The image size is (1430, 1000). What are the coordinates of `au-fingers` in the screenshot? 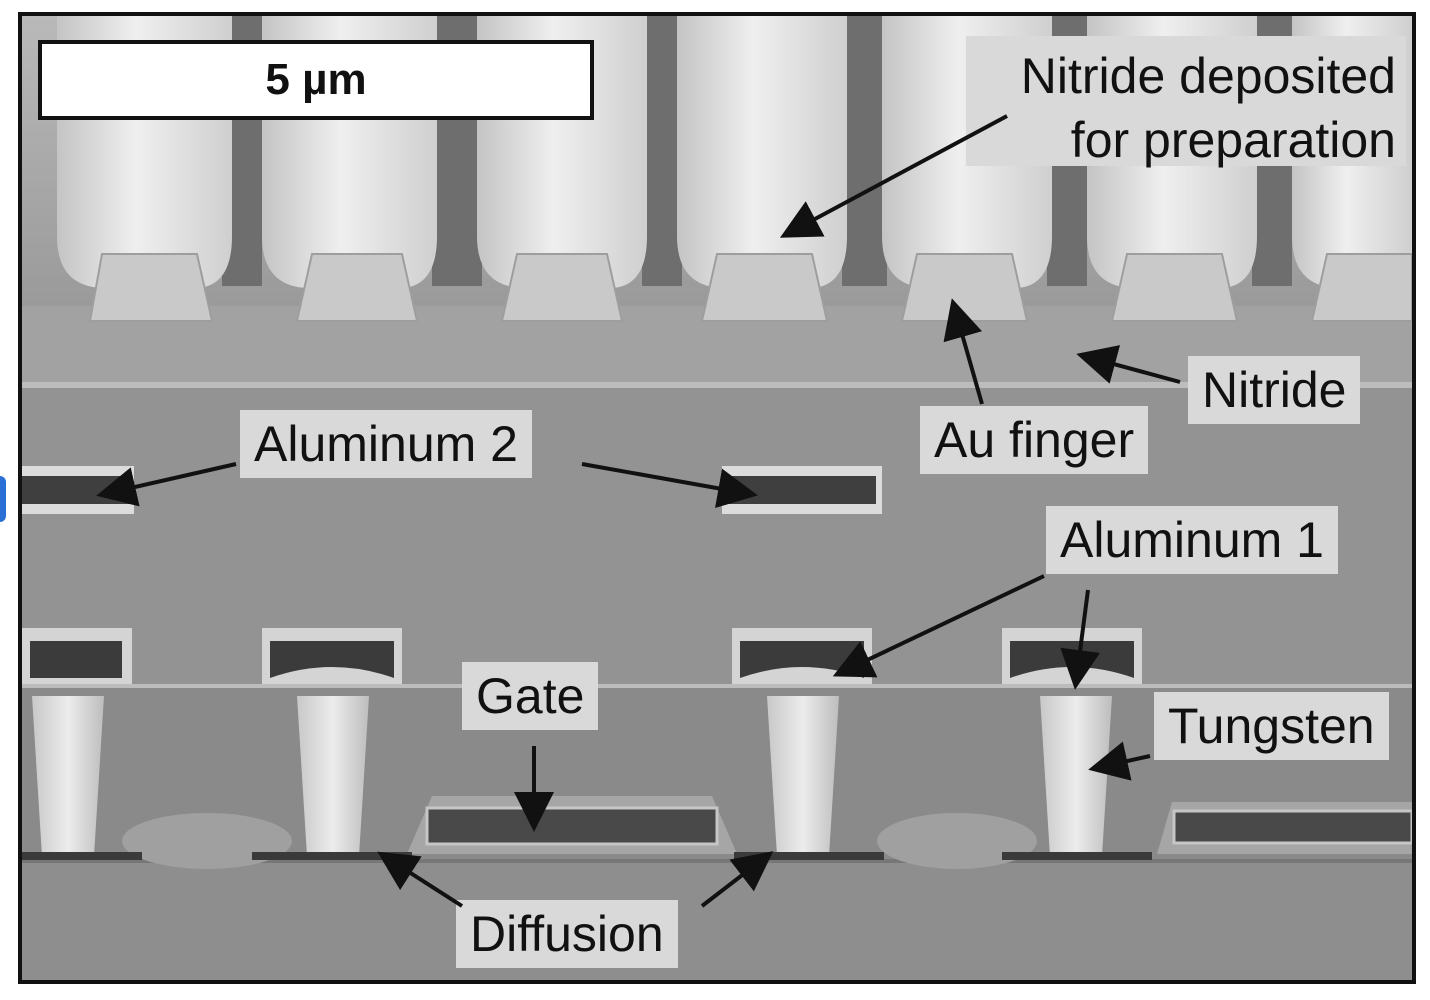 It's located at (750, 287).